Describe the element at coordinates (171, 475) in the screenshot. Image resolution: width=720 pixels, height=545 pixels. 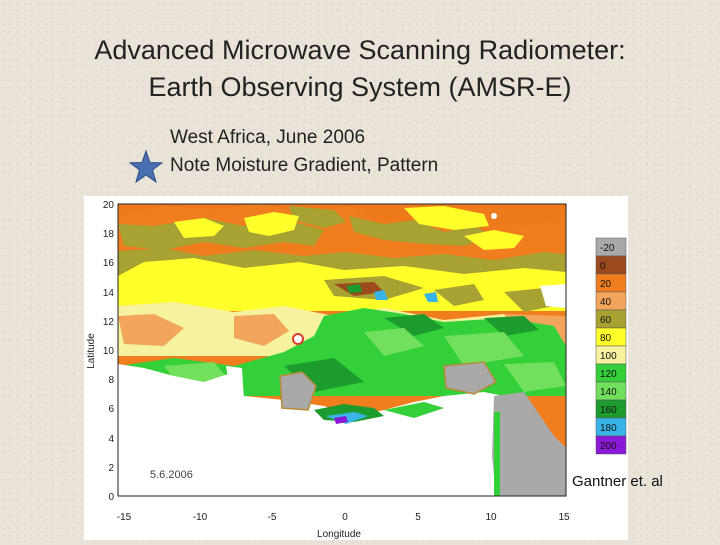
I see `date-label: 5.6.2006` at that location.